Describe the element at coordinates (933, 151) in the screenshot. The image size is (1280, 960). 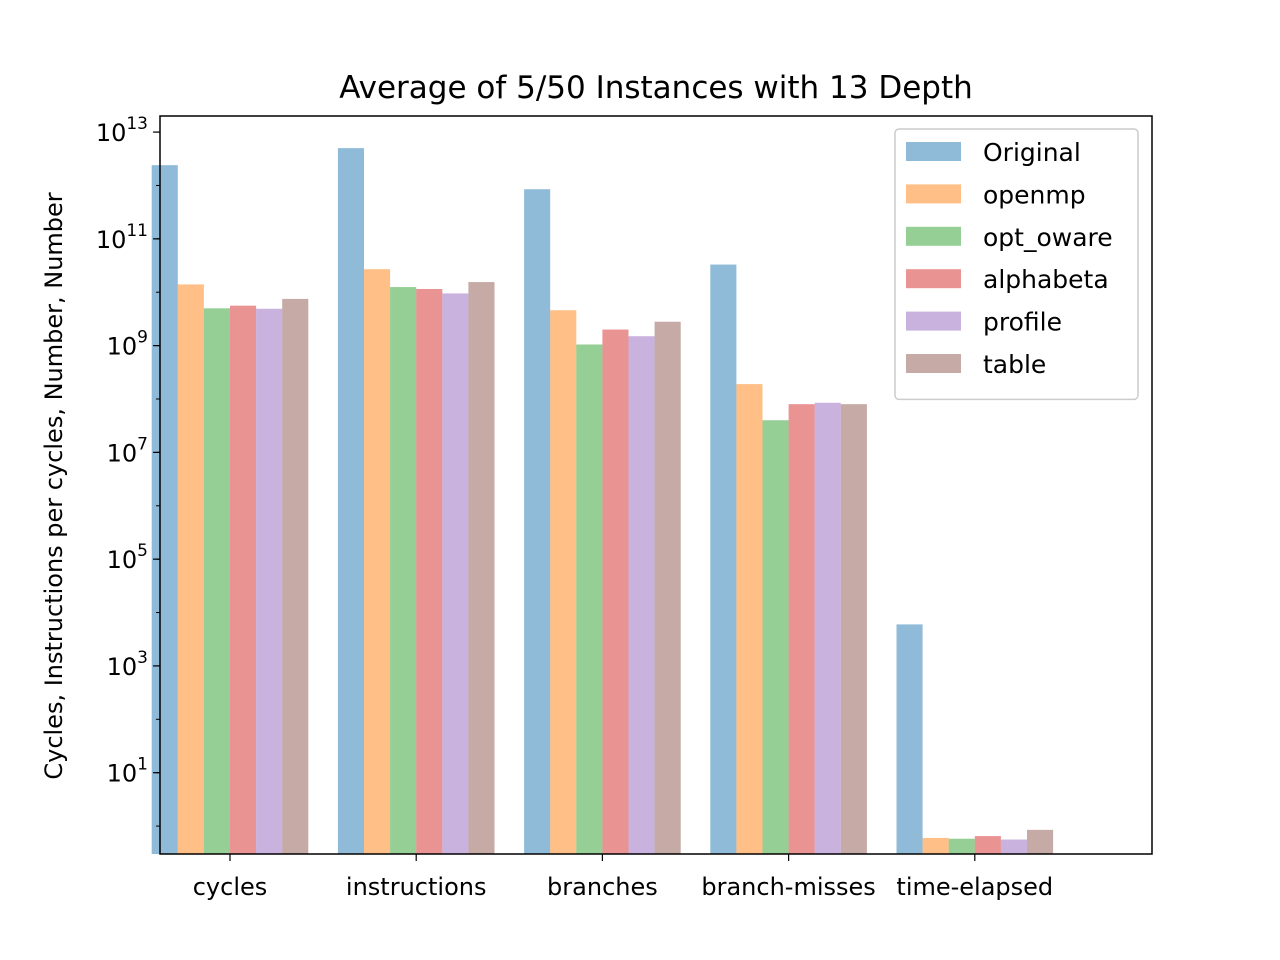
I see `legend-swatch-Original` at that location.